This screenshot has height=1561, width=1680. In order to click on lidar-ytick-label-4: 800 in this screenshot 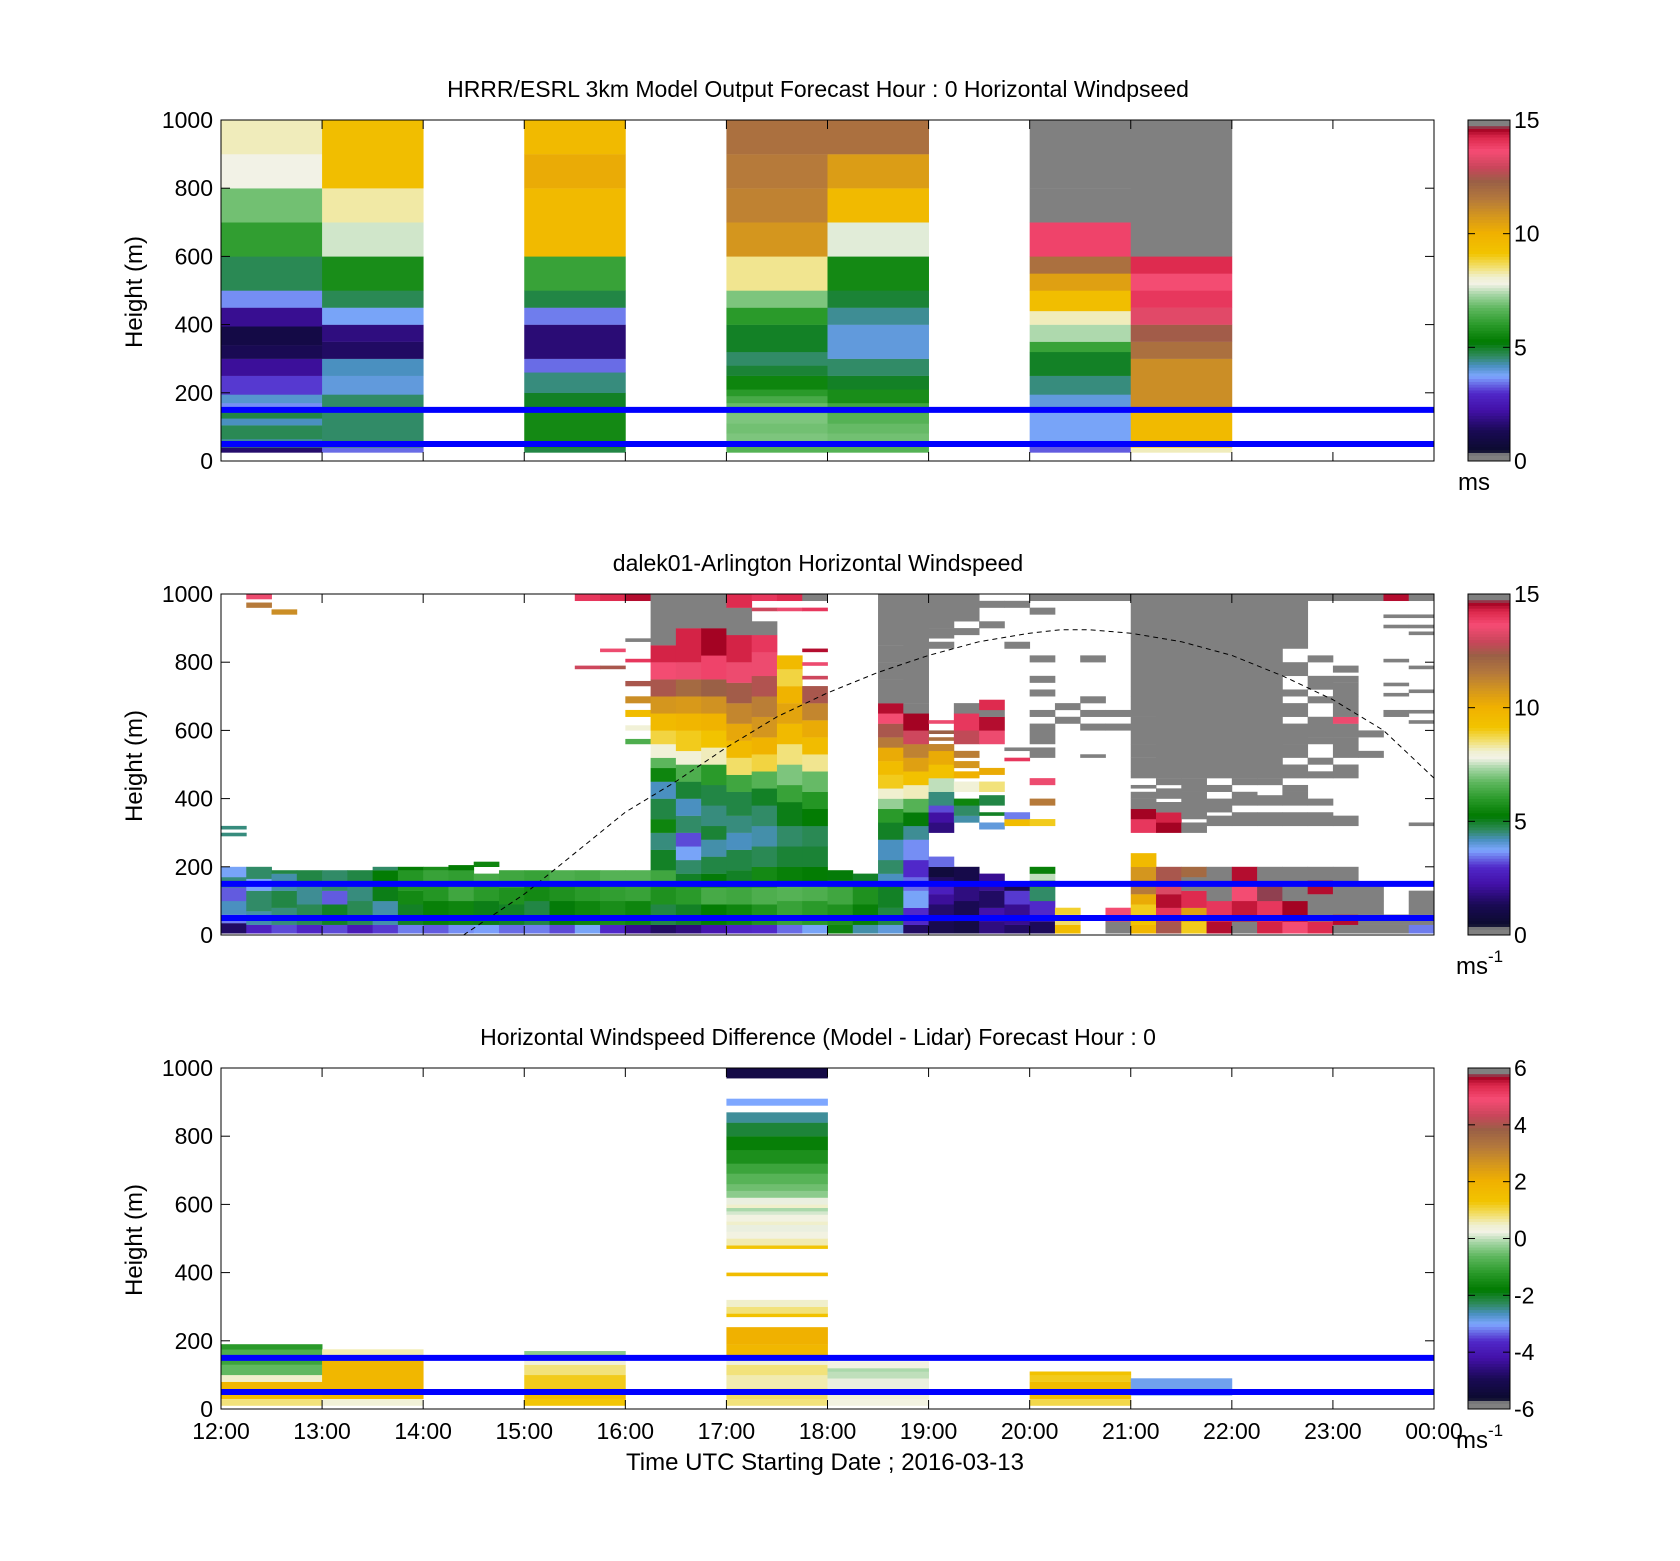, I will do `click(194, 662)`.